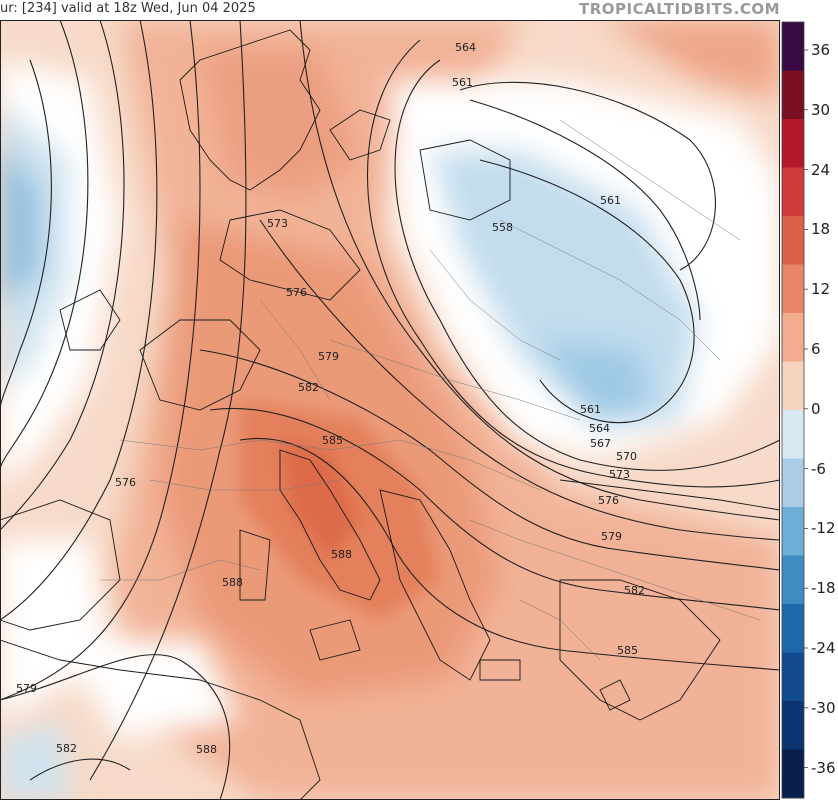 The image size is (838, 804). Describe the element at coordinates (502, 227) in the screenshot. I see `contour-label: 558` at that location.